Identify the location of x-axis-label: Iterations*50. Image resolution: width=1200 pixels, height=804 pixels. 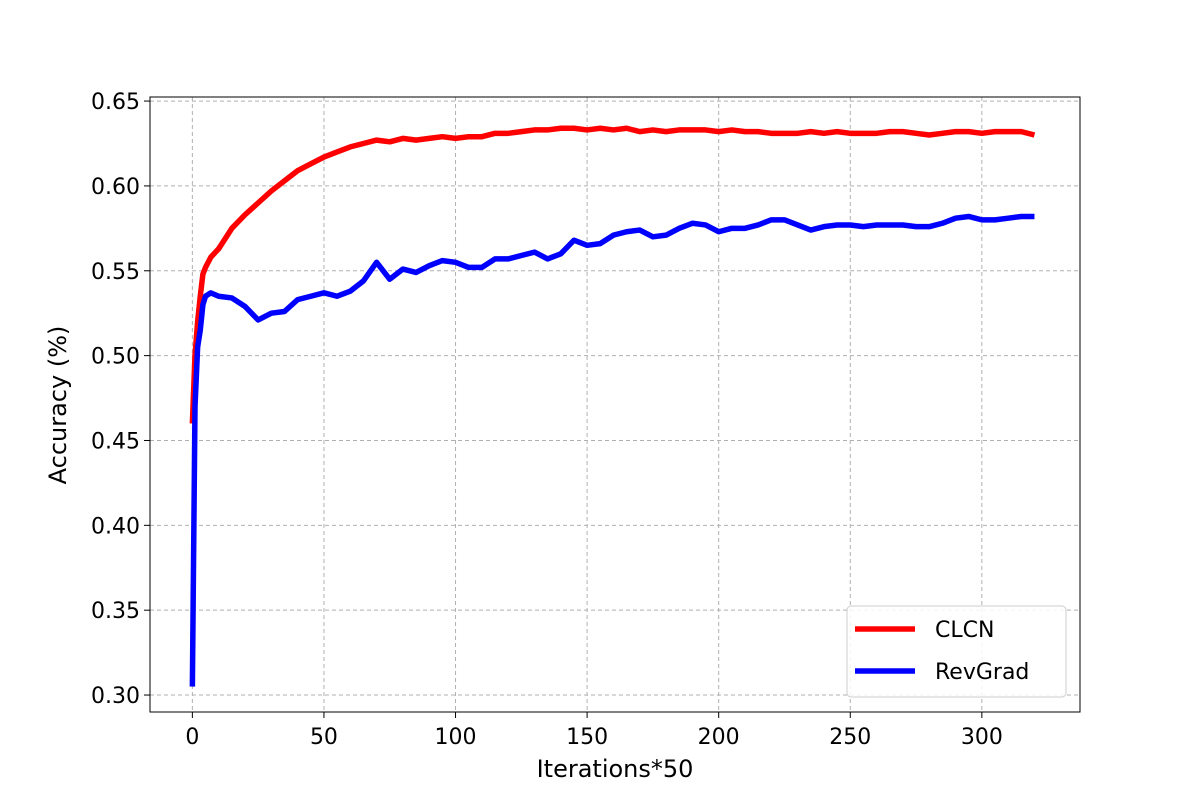
(615, 769).